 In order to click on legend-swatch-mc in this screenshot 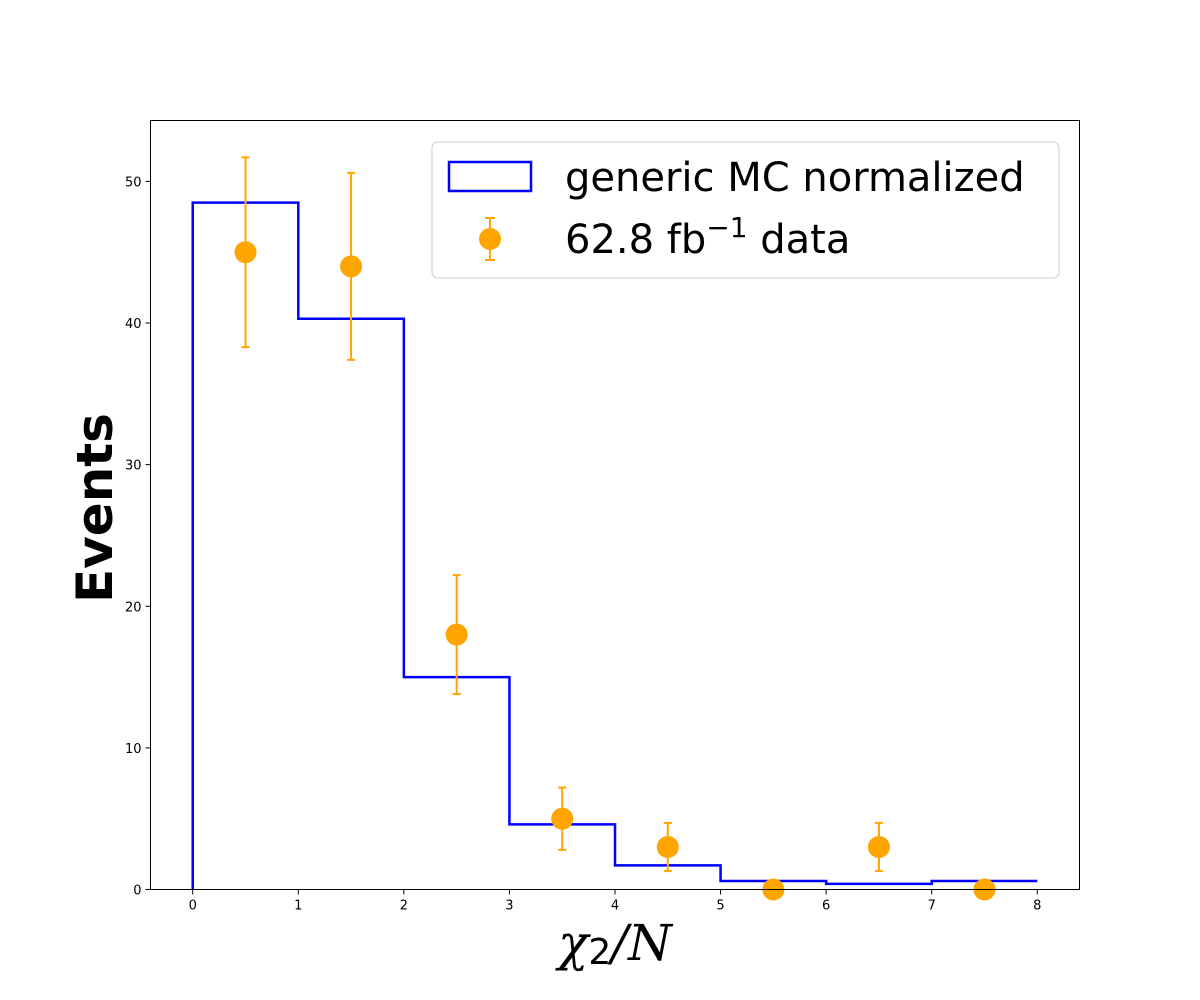, I will do `click(490, 176)`.